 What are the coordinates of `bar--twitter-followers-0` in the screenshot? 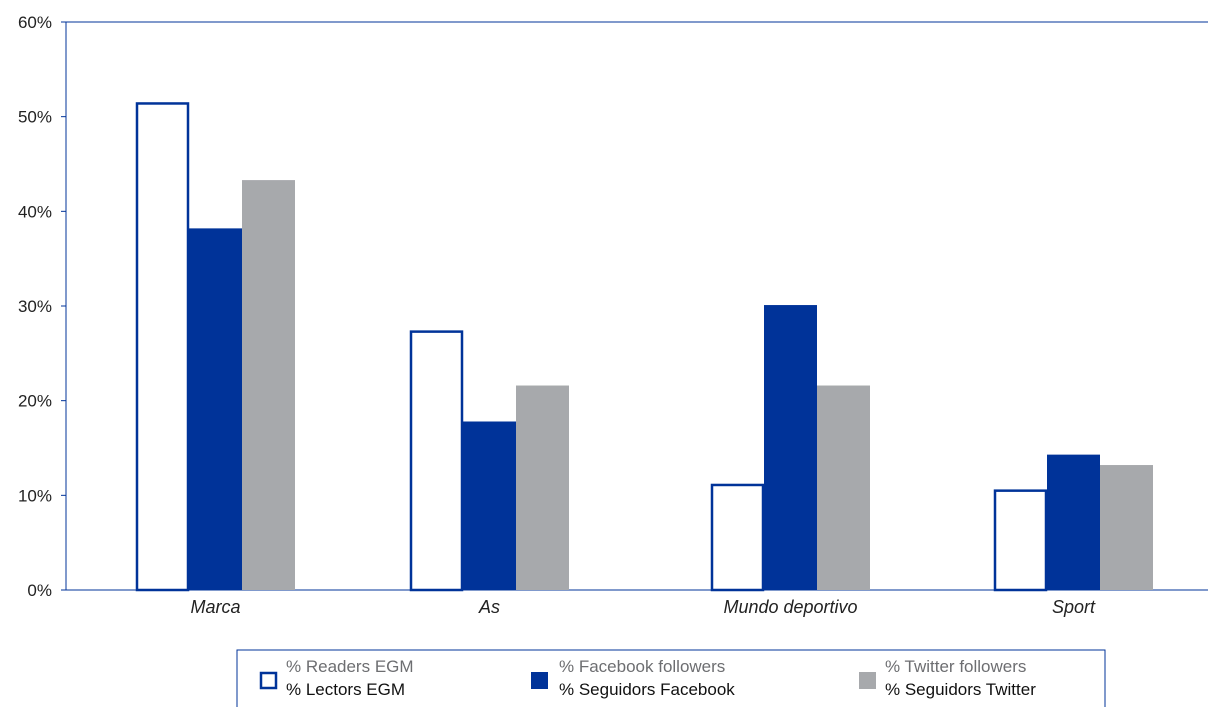 It's located at (268, 385).